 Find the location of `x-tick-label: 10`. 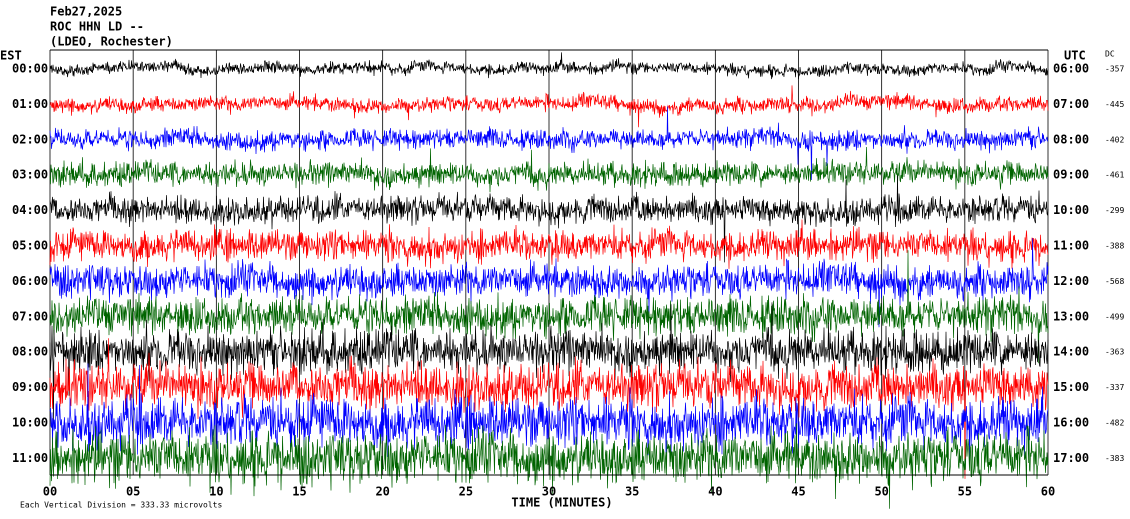

x-tick-label: 10 is located at coordinates (216, 492).